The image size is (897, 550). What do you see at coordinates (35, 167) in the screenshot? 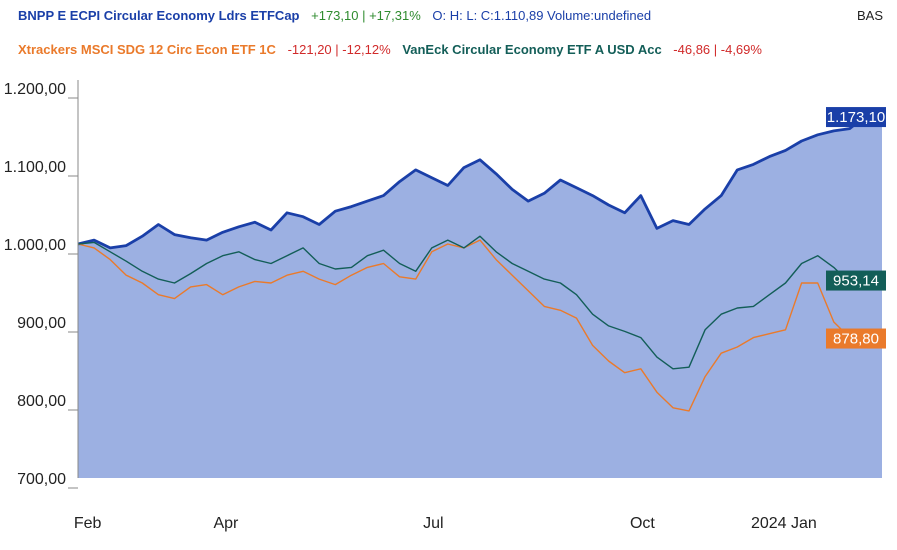
I see `y-tick-label: 1.100,00` at bounding box center [35, 167].